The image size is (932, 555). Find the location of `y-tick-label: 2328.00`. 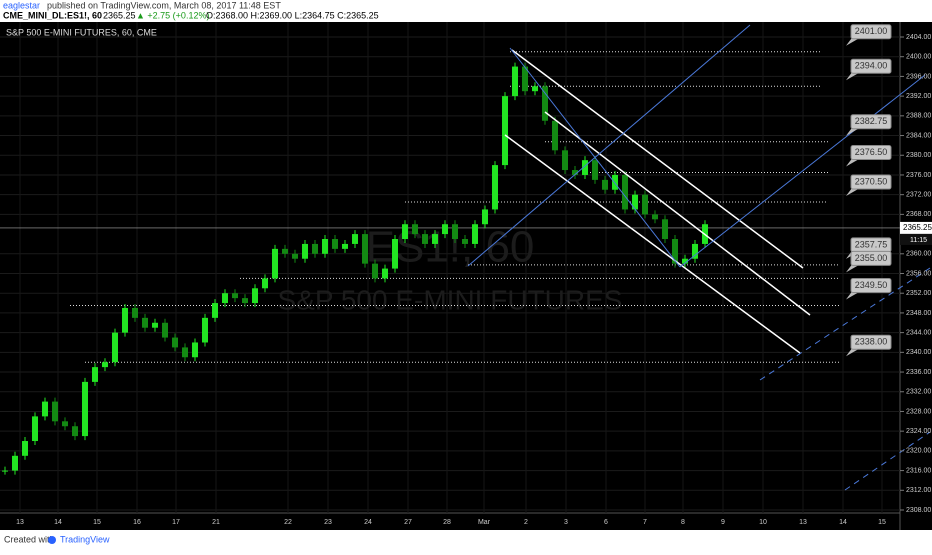

y-tick-label: 2328.00 is located at coordinates (918, 411).